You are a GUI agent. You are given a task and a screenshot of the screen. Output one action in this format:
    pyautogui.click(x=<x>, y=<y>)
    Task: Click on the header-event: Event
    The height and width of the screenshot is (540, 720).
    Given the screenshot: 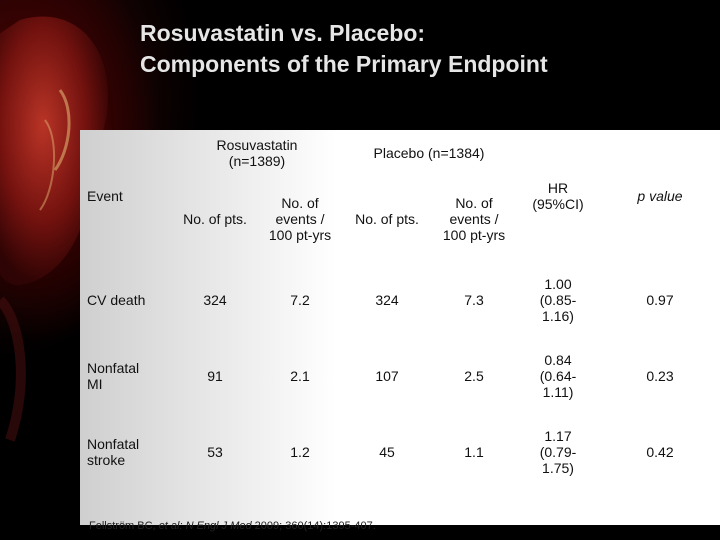 What is the action you would take?
    pyautogui.click(x=105, y=196)
    